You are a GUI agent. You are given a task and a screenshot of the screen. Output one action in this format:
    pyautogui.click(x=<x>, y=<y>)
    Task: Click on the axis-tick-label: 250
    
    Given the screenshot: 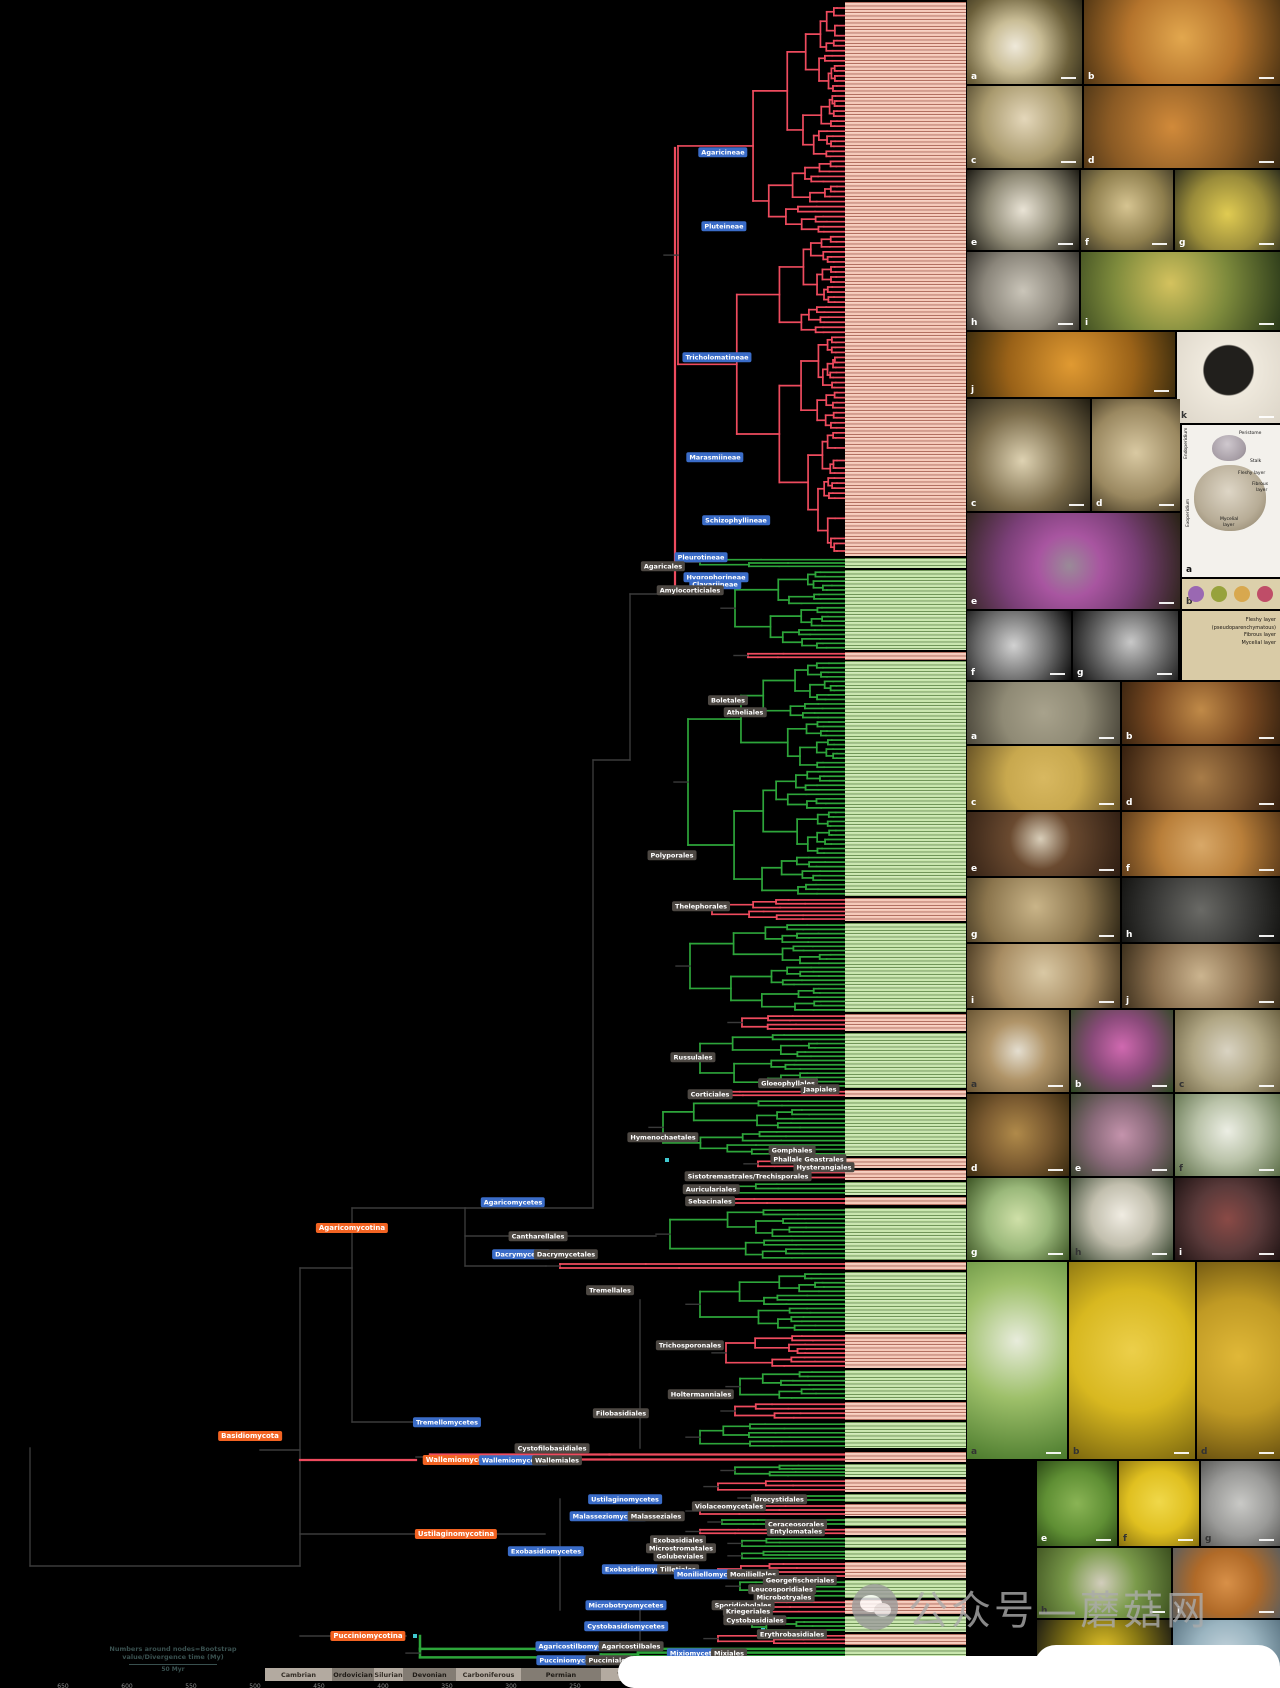 What is the action you would take?
    pyautogui.click(x=575, y=1685)
    